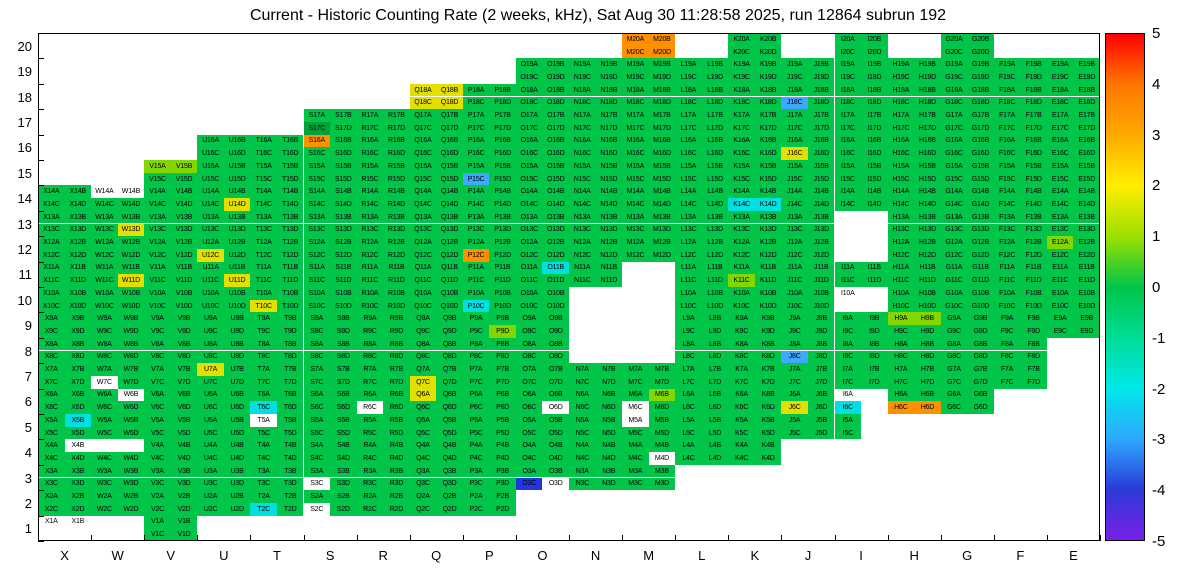  Describe the element at coordinates (794, 280) in the screenshot. I see `heatmap-cell-J11C: J11C` at that location.